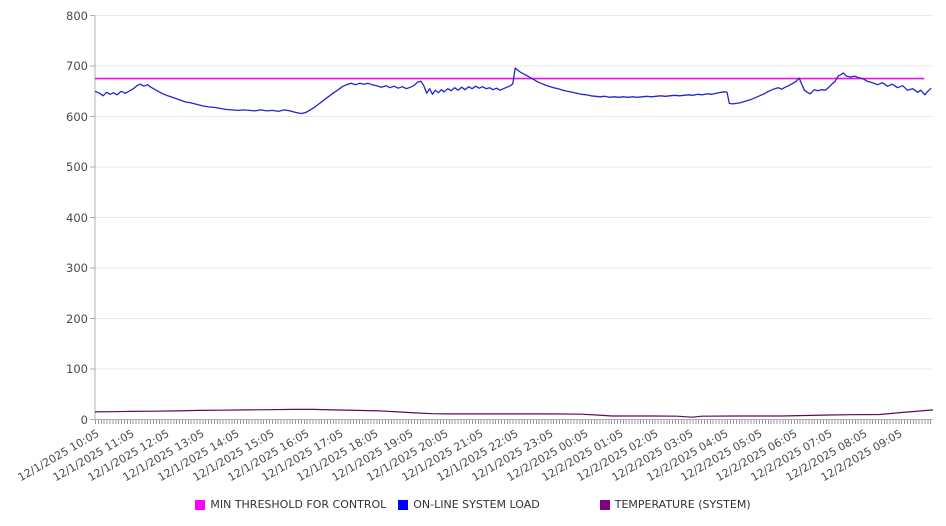 The height and width of the screenshot is (526, 946). What do you see at coordinates (77, 318) in the screenshot?
I see `y-axis-label: 200` at bounding box center [77, 318].